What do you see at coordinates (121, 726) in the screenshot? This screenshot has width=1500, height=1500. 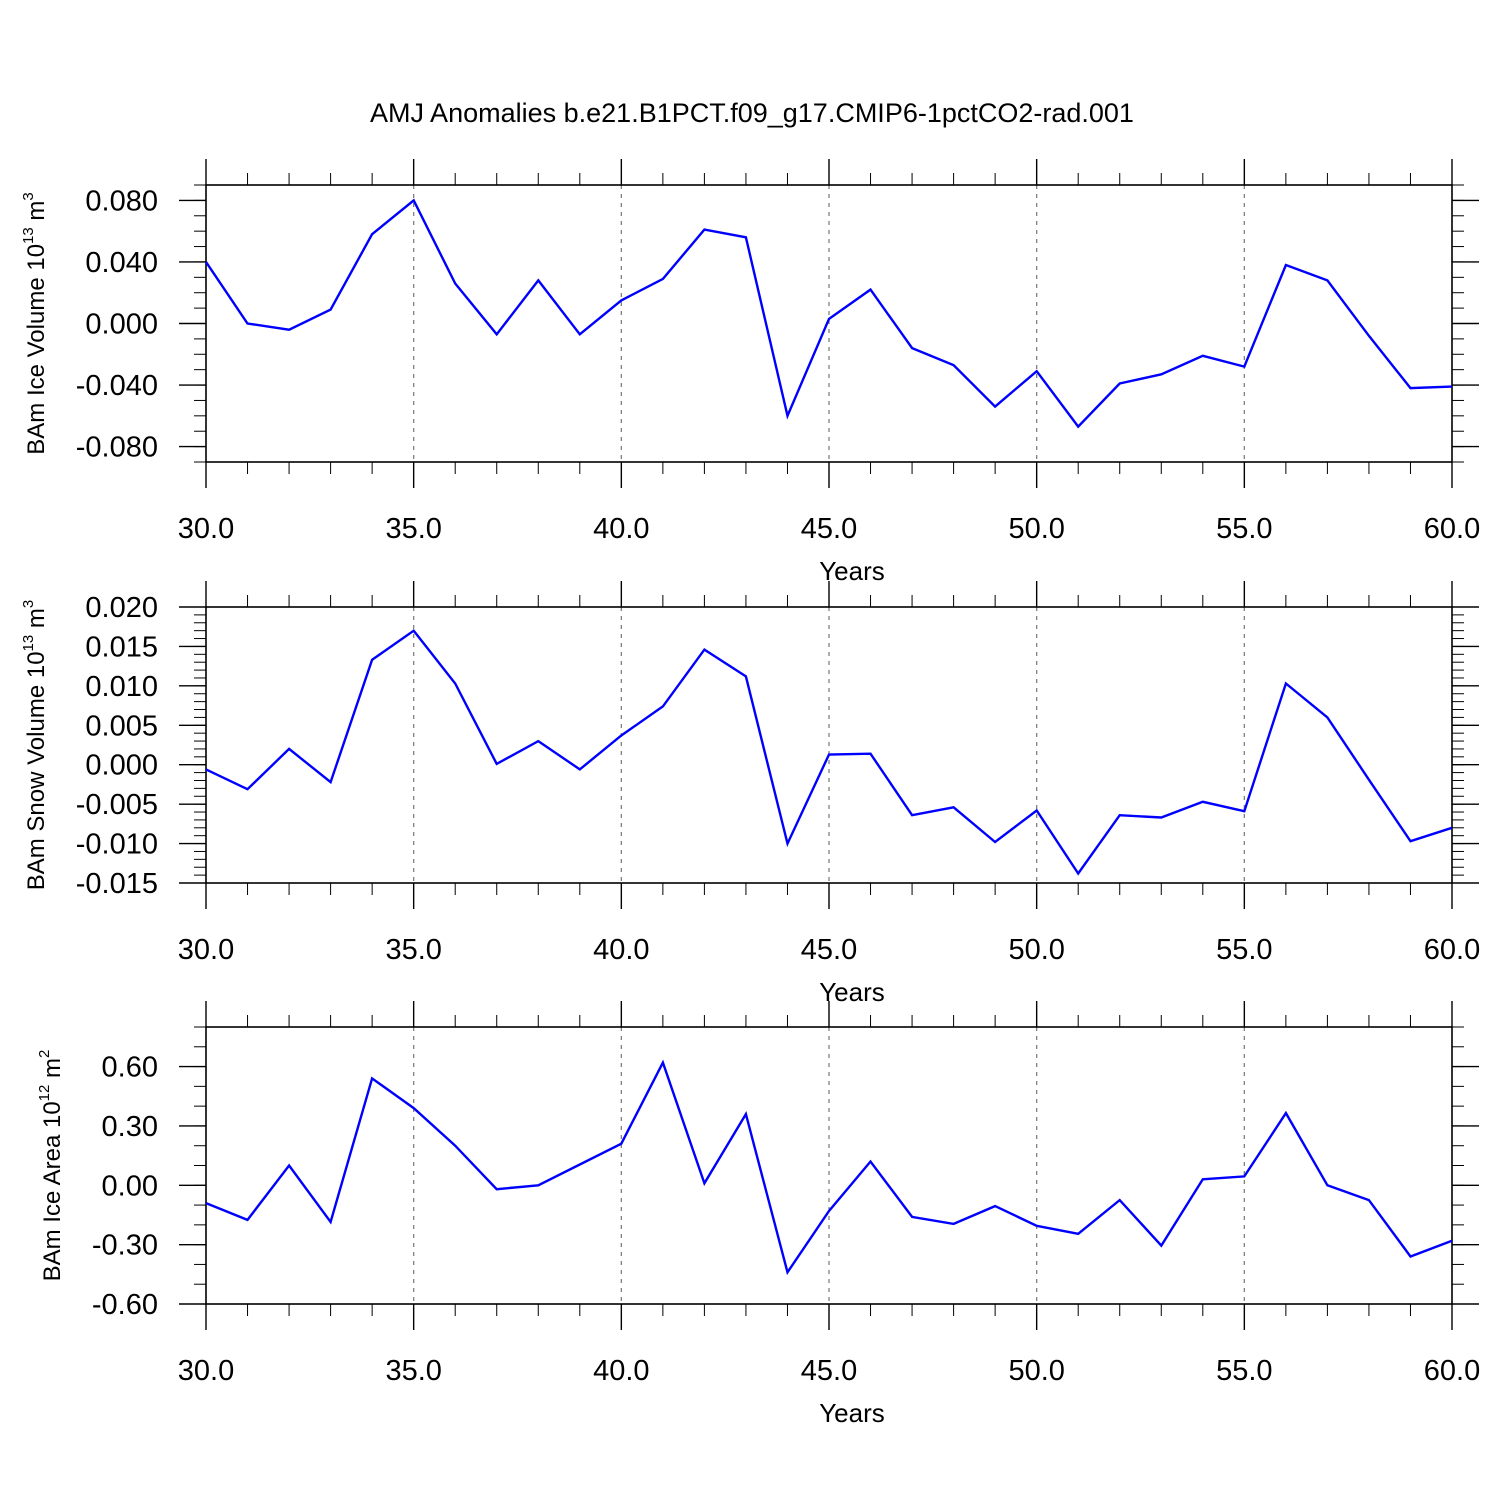 I see `y-tick-label: 0.005` at bounding box center [121, 726].